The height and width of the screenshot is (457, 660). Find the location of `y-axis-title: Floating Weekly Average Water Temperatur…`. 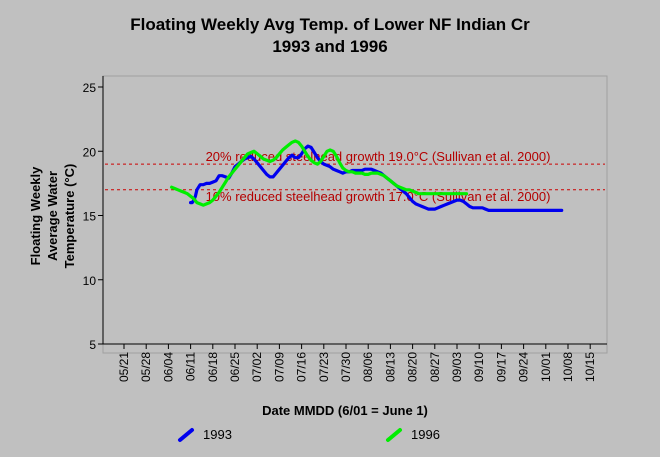

y-axis-title: Floating Weekly Average Water Temperatur… is located at coordinates (52, 216).